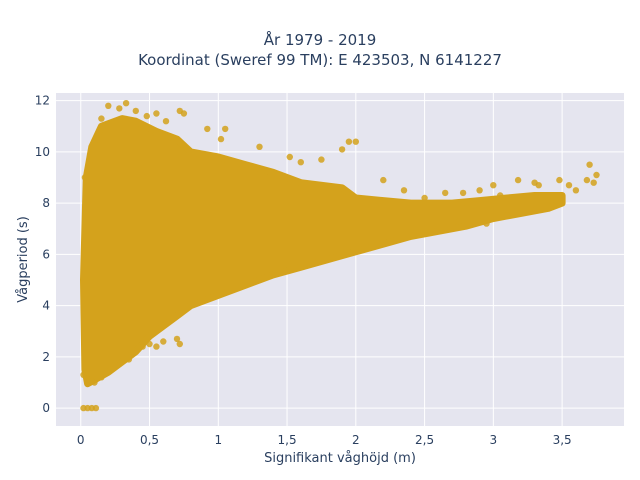  I want to click on x-tick-label: 0, so click(81, 440).